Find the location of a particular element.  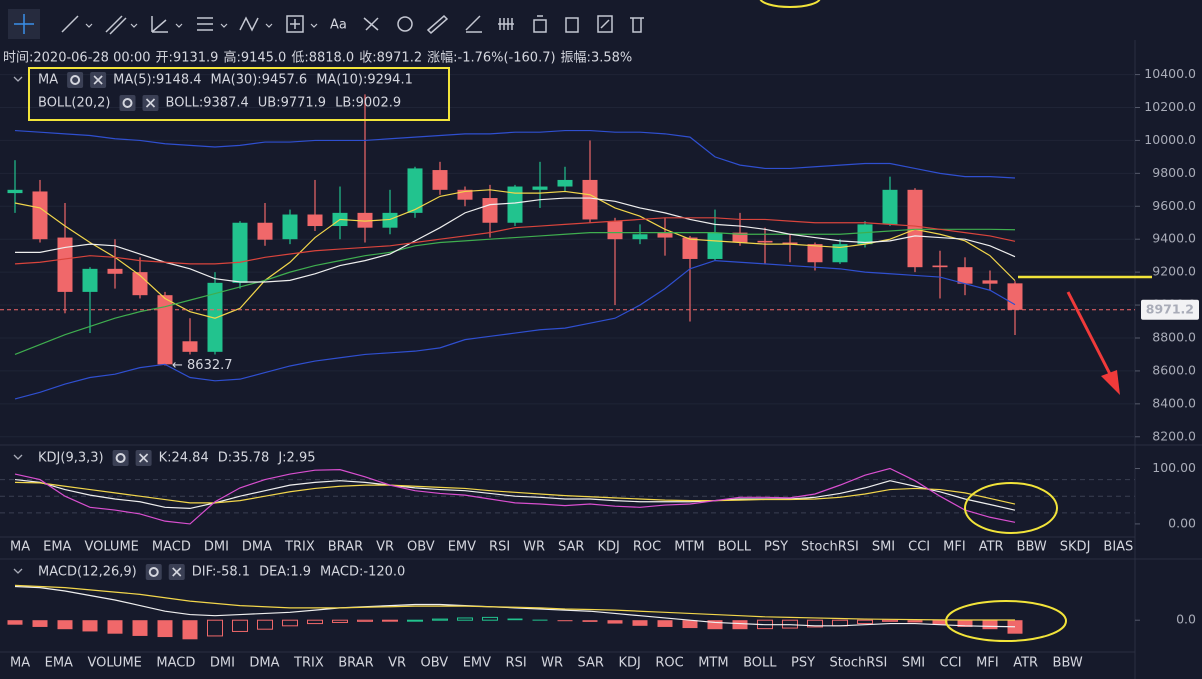

indicator-tab: SKDJ is located at coordinates (1075, 547).